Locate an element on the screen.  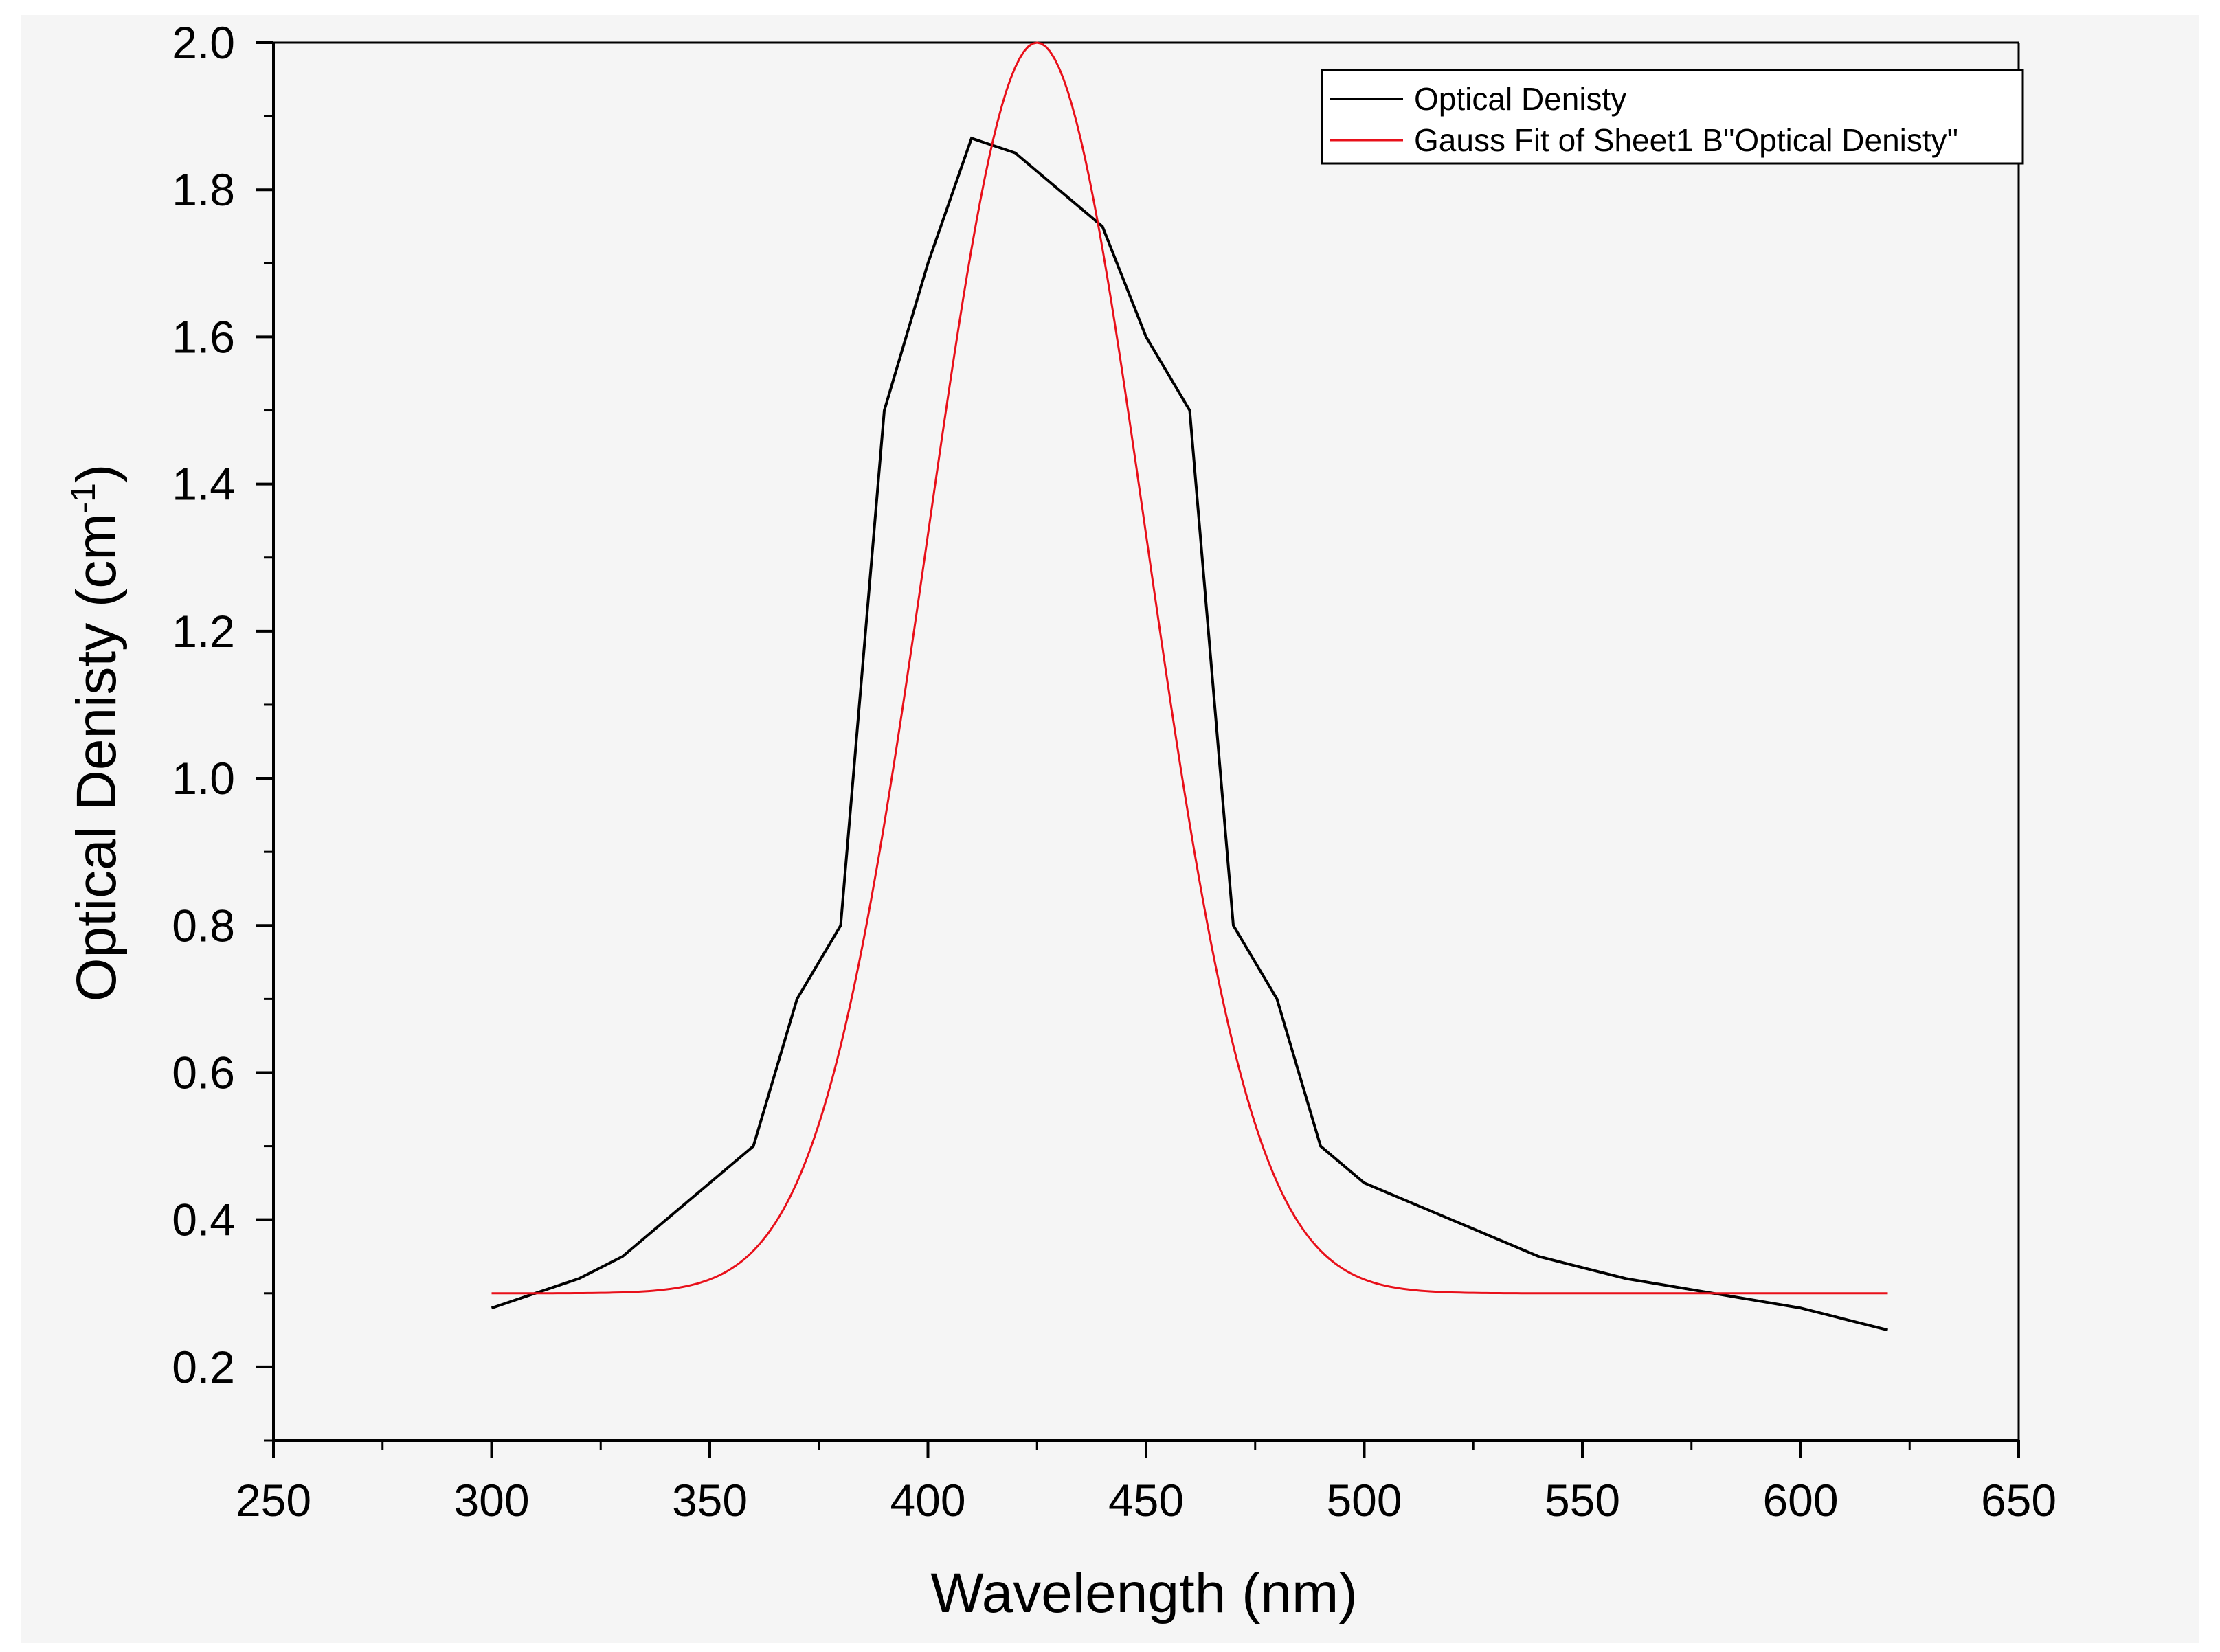
y-tick-label-1.2: 1.2 is located at coordinates (203, 631).